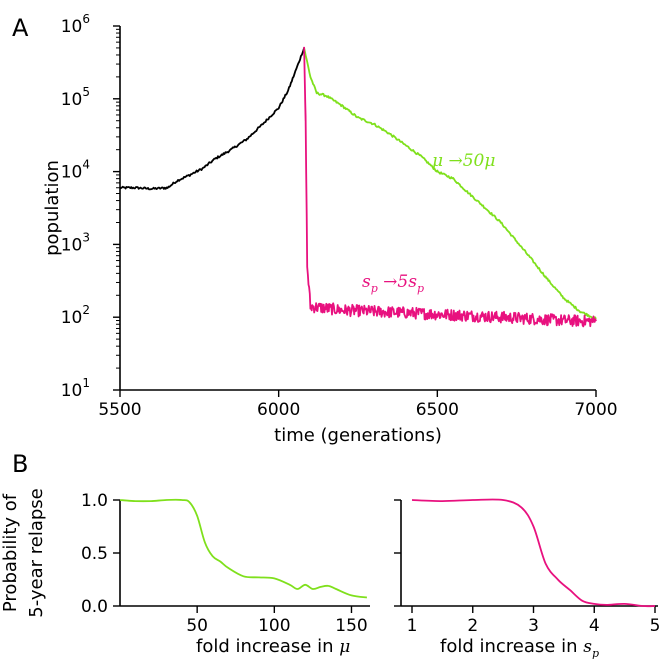 The height and width of the screenshot is (659, 667). I want to click on y-tick-label: 0.0, so click(94, 607).